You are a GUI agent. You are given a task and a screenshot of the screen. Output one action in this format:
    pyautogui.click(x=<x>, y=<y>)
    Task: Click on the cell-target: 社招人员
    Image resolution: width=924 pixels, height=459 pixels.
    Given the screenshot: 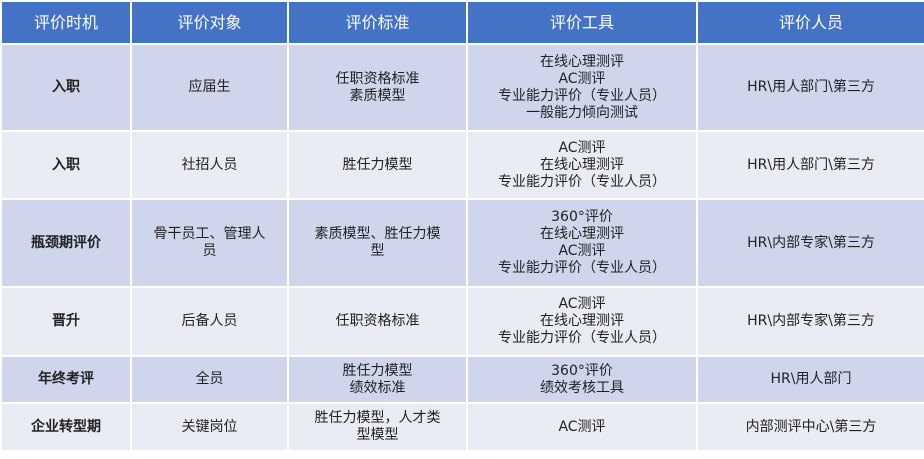 What is the action you would take?
    pyautogui.click(x=209, y=165)
    